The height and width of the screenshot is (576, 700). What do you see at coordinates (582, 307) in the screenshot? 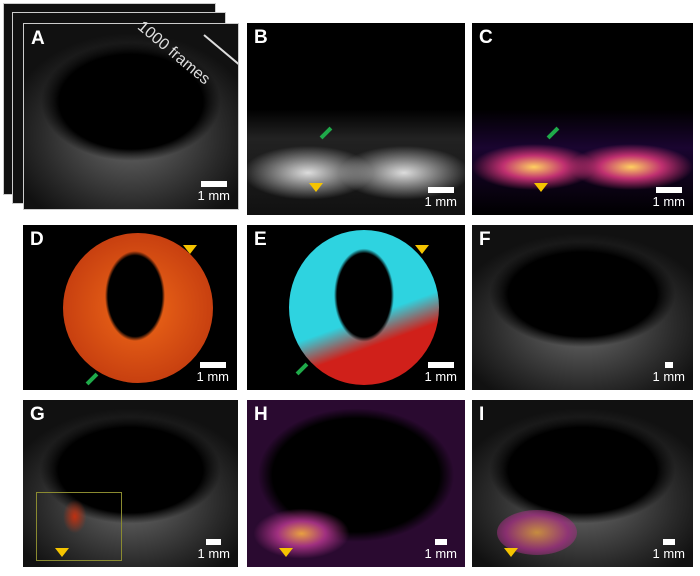
I see `panel-f: F 1 mm` at bounding box center [582, 307].